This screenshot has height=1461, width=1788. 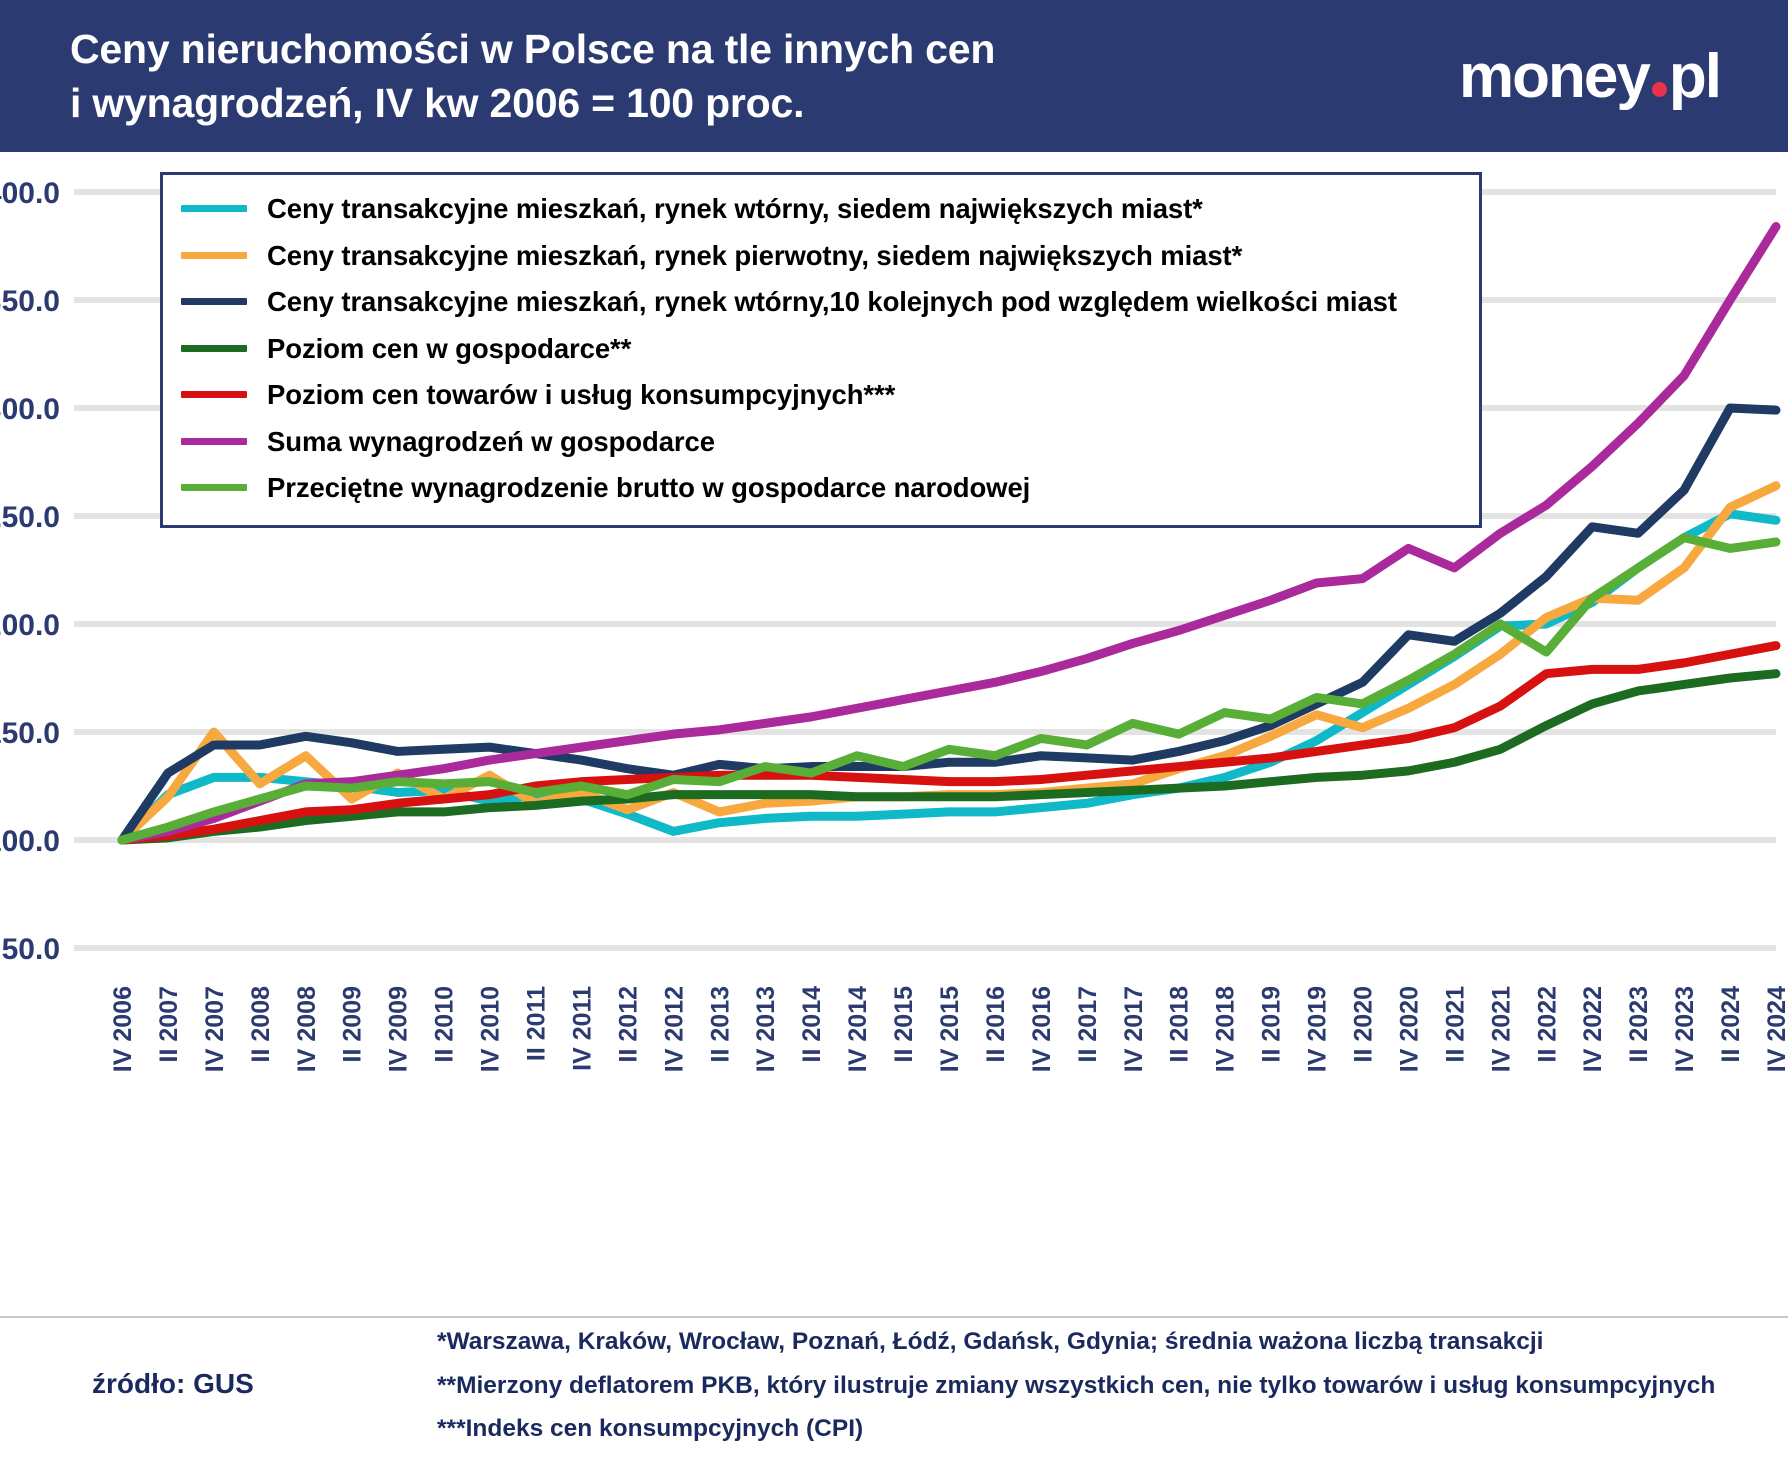 What do you see at coordinates (173, 1383) in the screenshot?
I see `source-label: źródło: GUS` at bounding box center [173, 1383].